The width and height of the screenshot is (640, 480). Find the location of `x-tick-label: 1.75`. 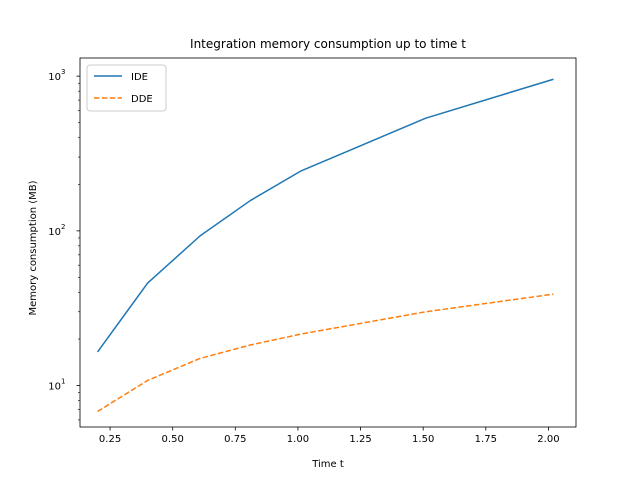

x-tick-label: 1.75 is located at coordinates (486, 439).